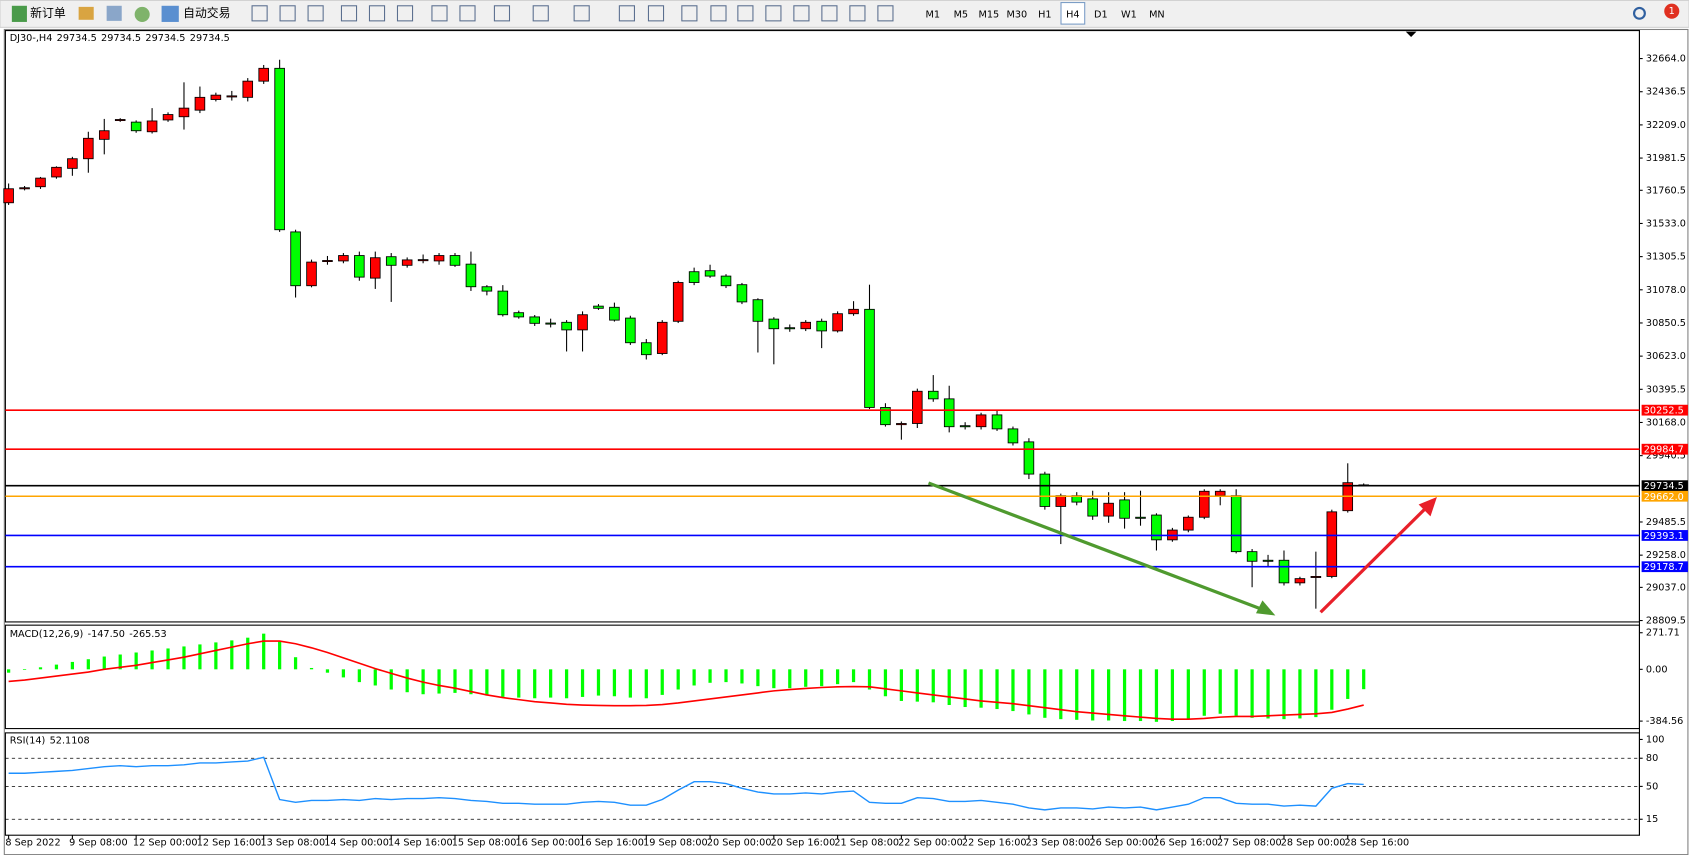 This screenshot has height=855, width=1689. Describe the element at coordinates (1101, 14) in the screenshot. I see `timeframe-button: D1` at that location.